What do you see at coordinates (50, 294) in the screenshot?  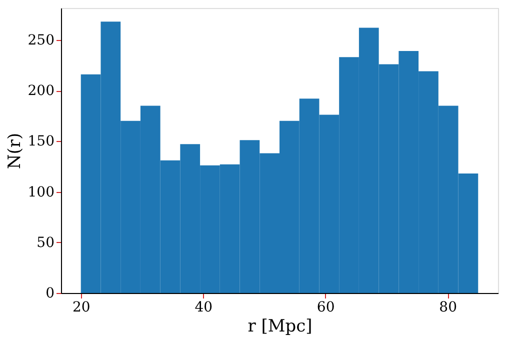 I see `y-tick-label: 0` at bounding box center [50, 294].